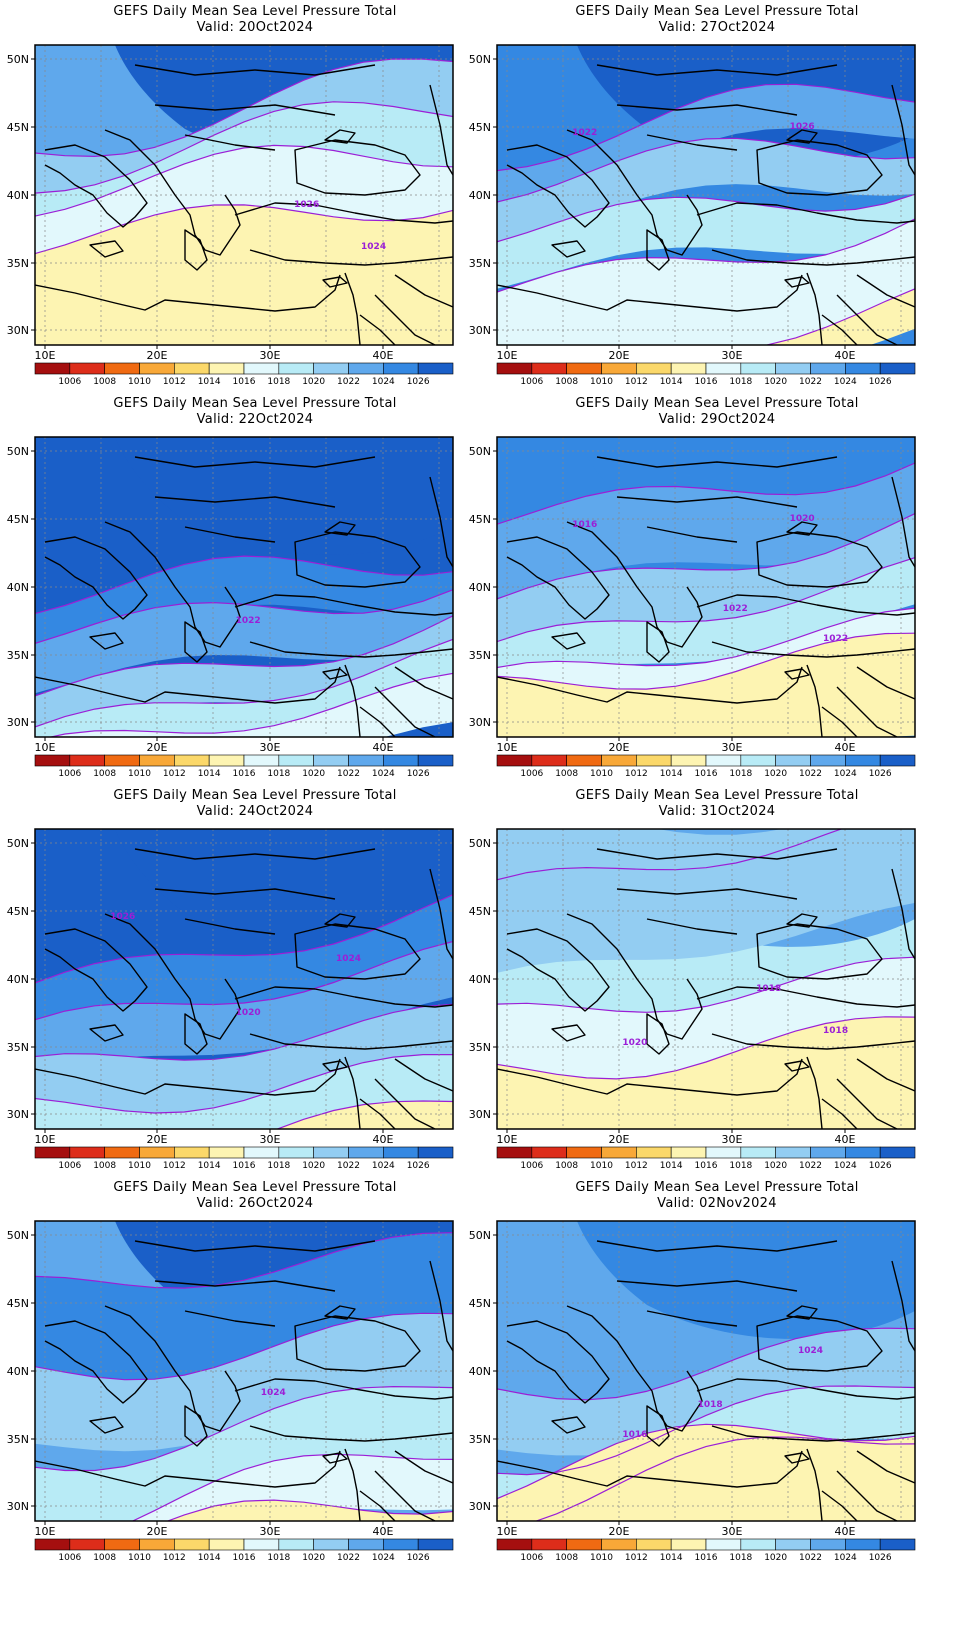 The height and width of the screenshot is (1640, 964). What do you see at coordinates (157, 747) in the screenshot?
I see `lon-label: 20E` at bounding box center [157, 747].